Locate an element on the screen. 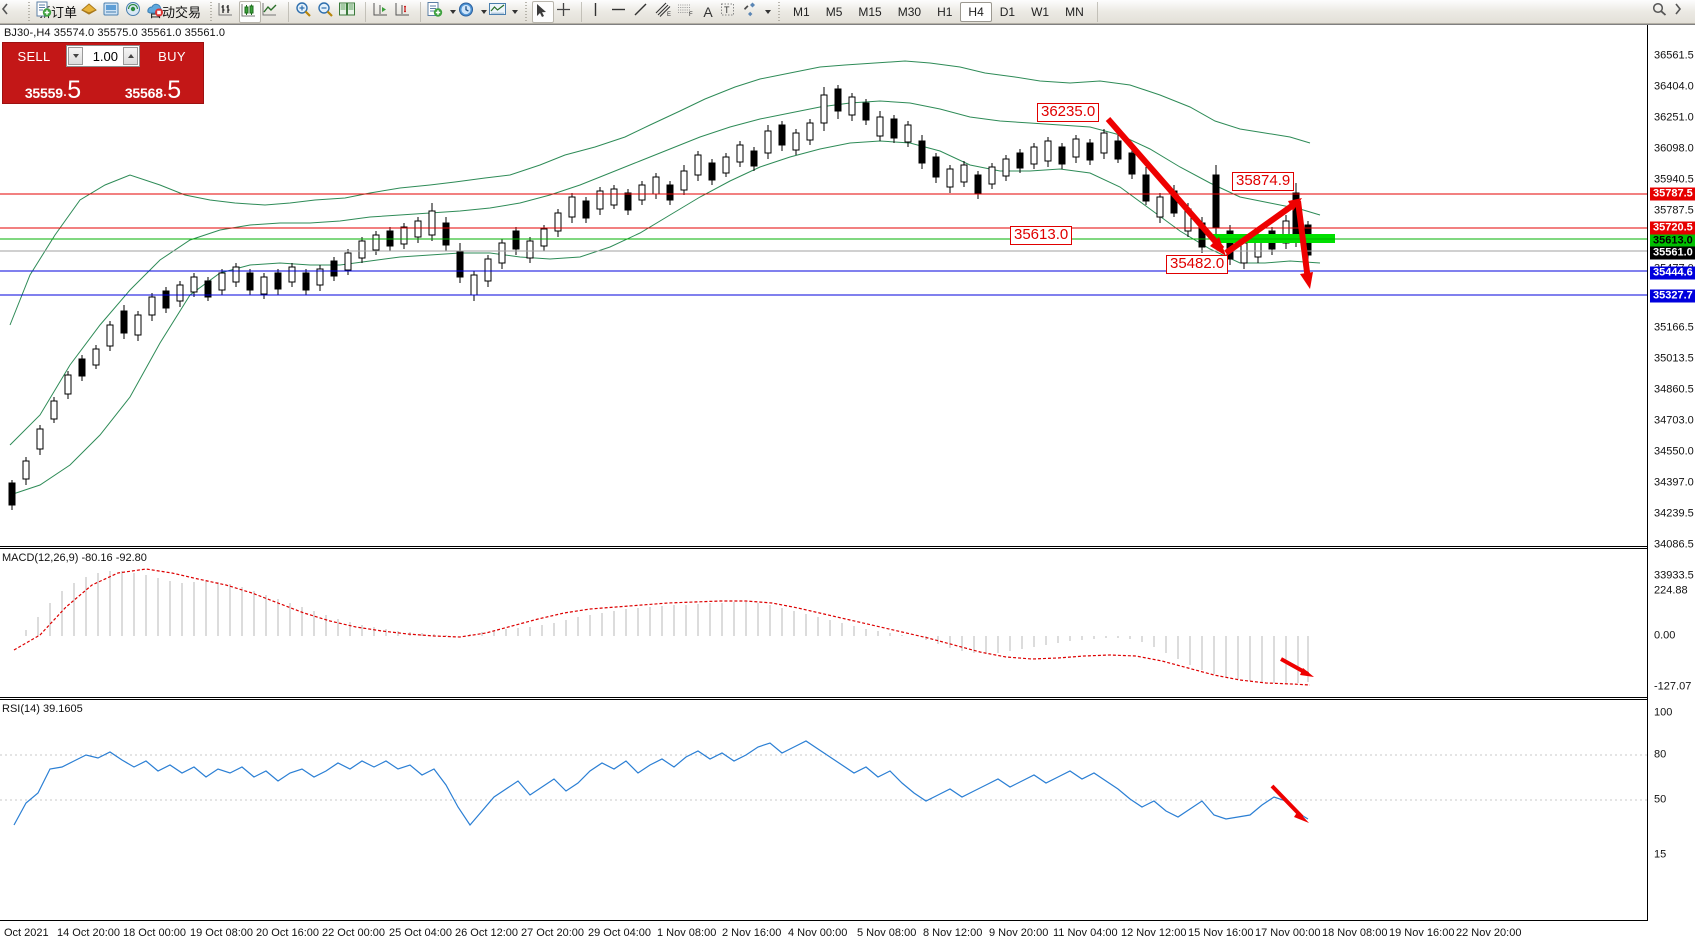 The image size is (1695, 944). time-tick-18: 15 Nov 16:00 is located at coordinates (1221, 933).